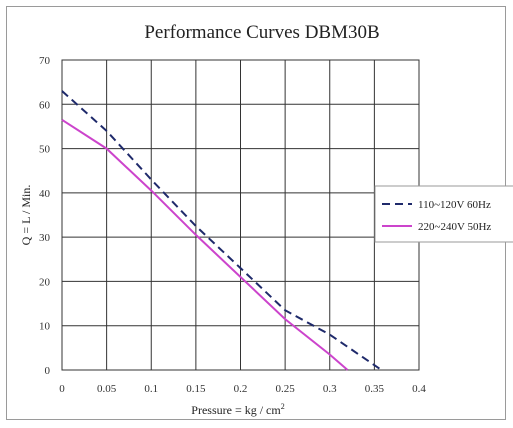 The height and width of the screenshot is (428, 513). I want to click on chart-legend: 110~120V 60Hz 220~240V 50Hz, so click(443, 214).